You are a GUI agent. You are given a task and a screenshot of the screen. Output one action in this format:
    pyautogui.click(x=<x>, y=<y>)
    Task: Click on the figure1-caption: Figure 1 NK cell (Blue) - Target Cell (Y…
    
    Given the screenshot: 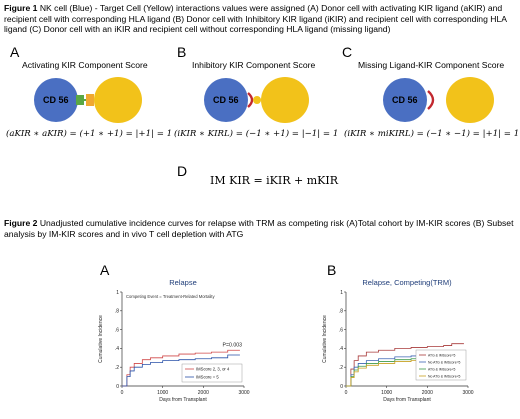 What is the action you would take?
    pyautogui.click(x=260, y=19)
    